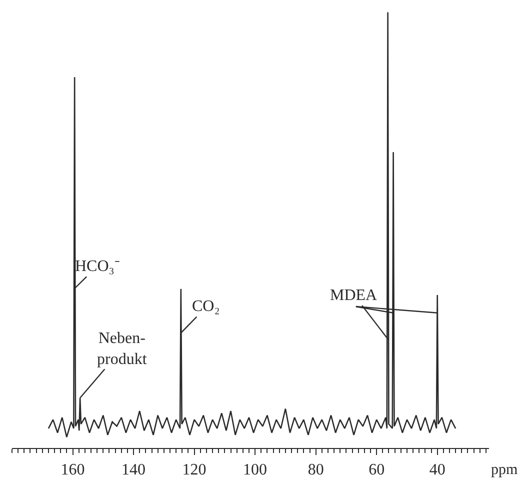 The width and height of the screenshot is (523, 482). I want to click on annotation: CO₂, so click(206, 306).